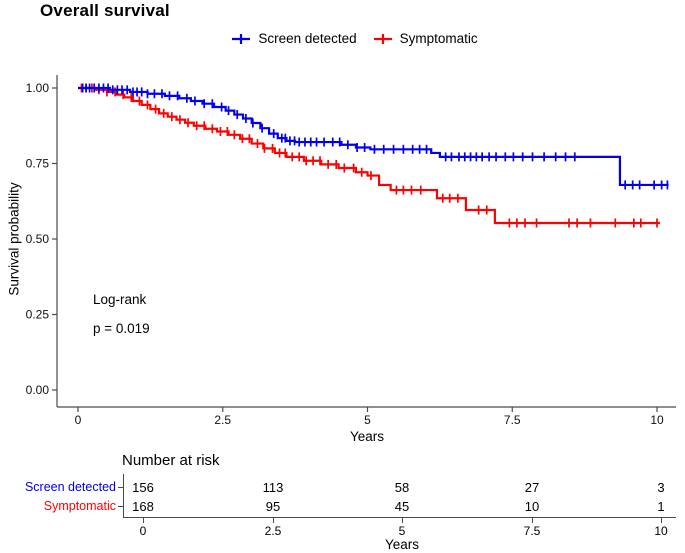 This screenshot has height=553, width=685. I want to click on y-tick-label: 0.00, so click(38, 390).